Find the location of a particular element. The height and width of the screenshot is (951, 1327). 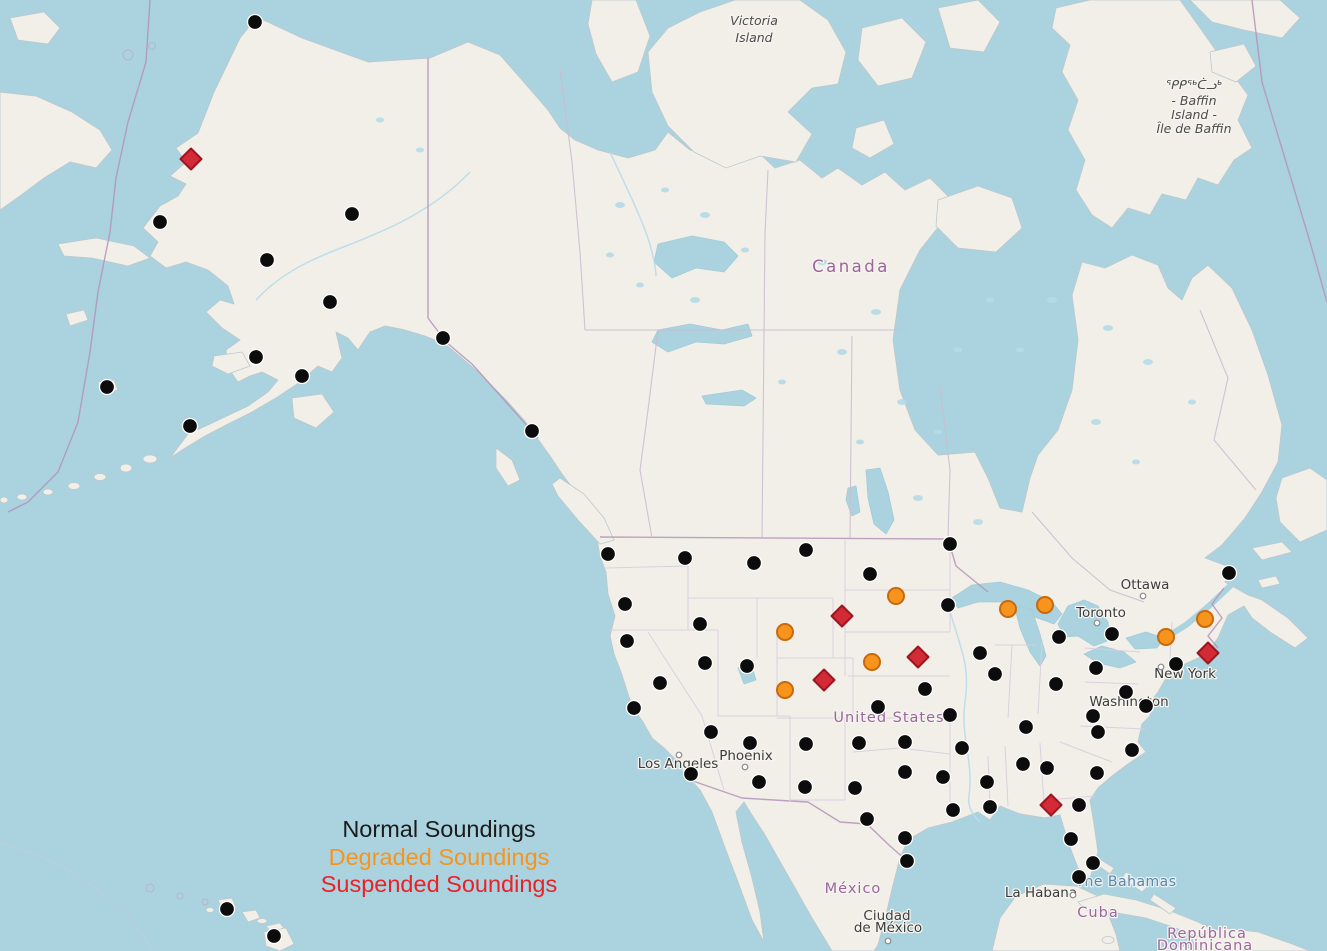

label-ottawa: Ottawa is located at coordinates (1145, 585).